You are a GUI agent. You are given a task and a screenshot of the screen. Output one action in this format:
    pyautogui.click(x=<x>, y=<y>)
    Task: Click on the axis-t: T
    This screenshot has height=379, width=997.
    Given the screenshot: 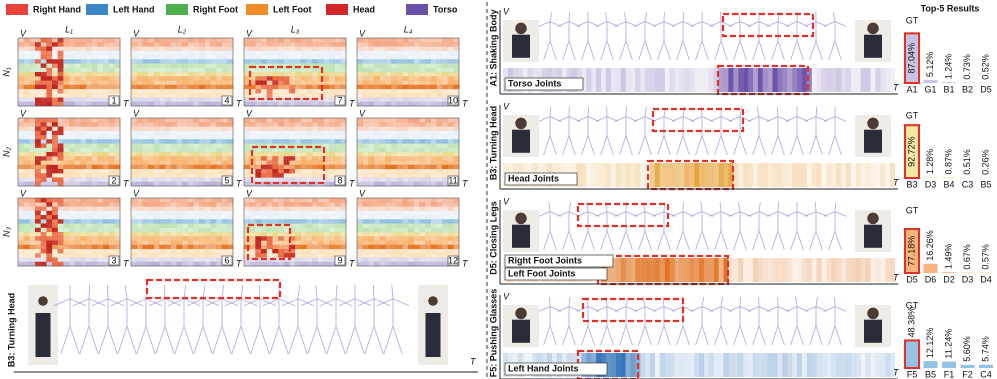 What is the action you would take?
    pyautogui.click(x=239, y=103)
    